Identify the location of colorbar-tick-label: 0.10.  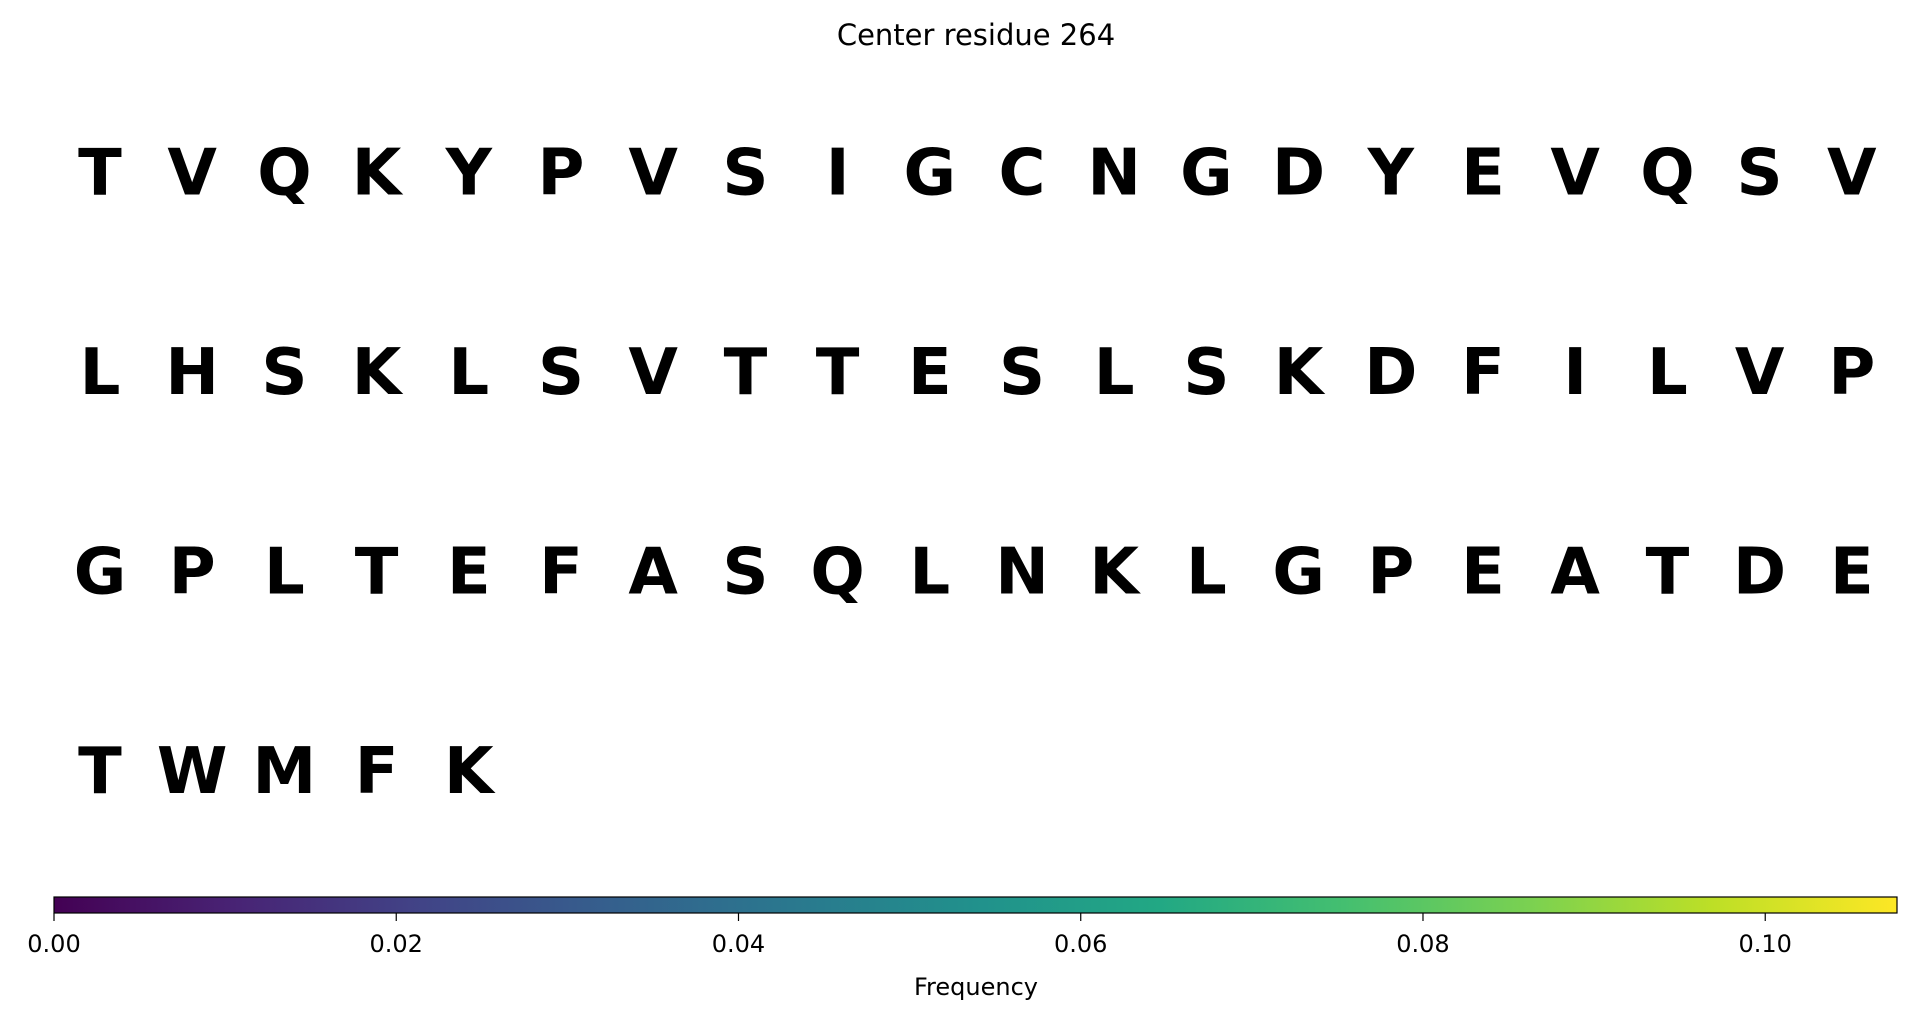
(1765, 944).